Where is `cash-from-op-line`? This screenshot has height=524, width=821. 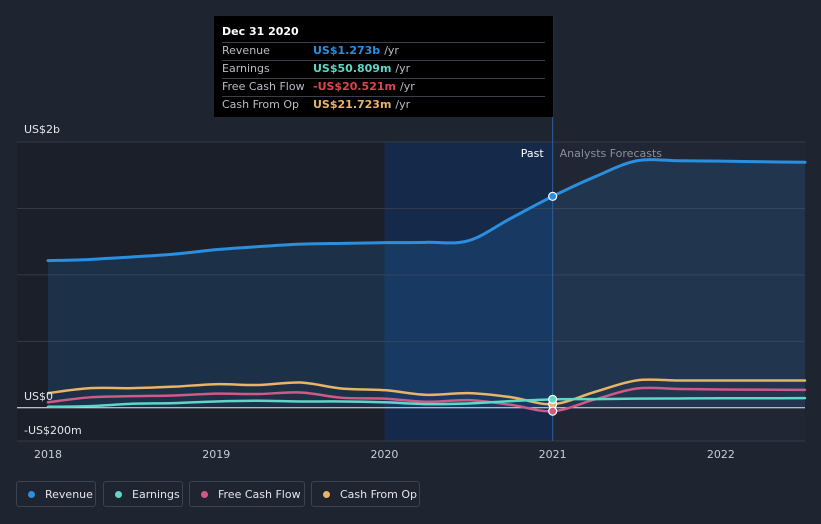
cash-from-op-line is located at coordinates (426, 392).